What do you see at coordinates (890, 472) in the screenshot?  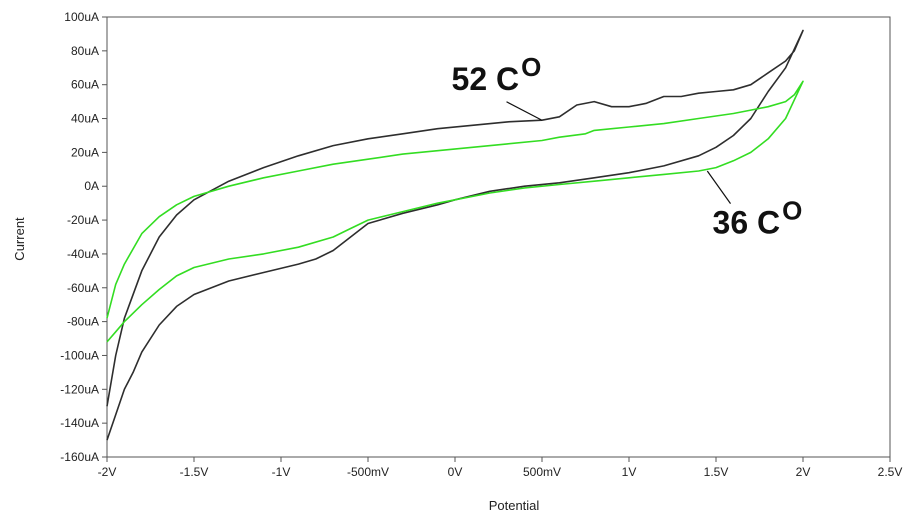 I see `x-tick-label: 2.5V` at bounding box center [890, 472].